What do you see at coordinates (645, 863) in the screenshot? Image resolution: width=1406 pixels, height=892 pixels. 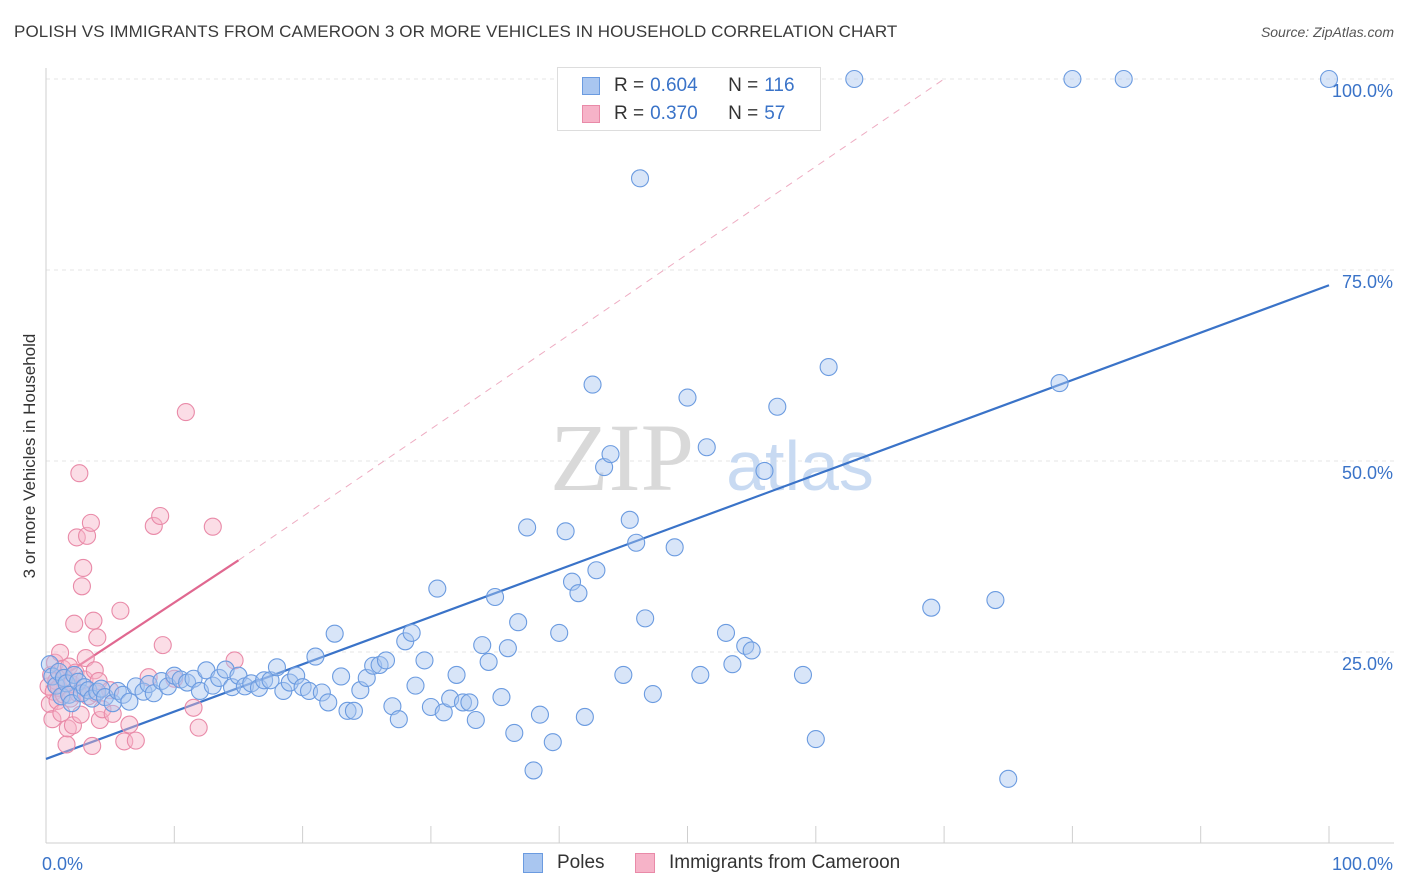 I see `cameroon-legend-swatch` at bounding box center [645, 863].